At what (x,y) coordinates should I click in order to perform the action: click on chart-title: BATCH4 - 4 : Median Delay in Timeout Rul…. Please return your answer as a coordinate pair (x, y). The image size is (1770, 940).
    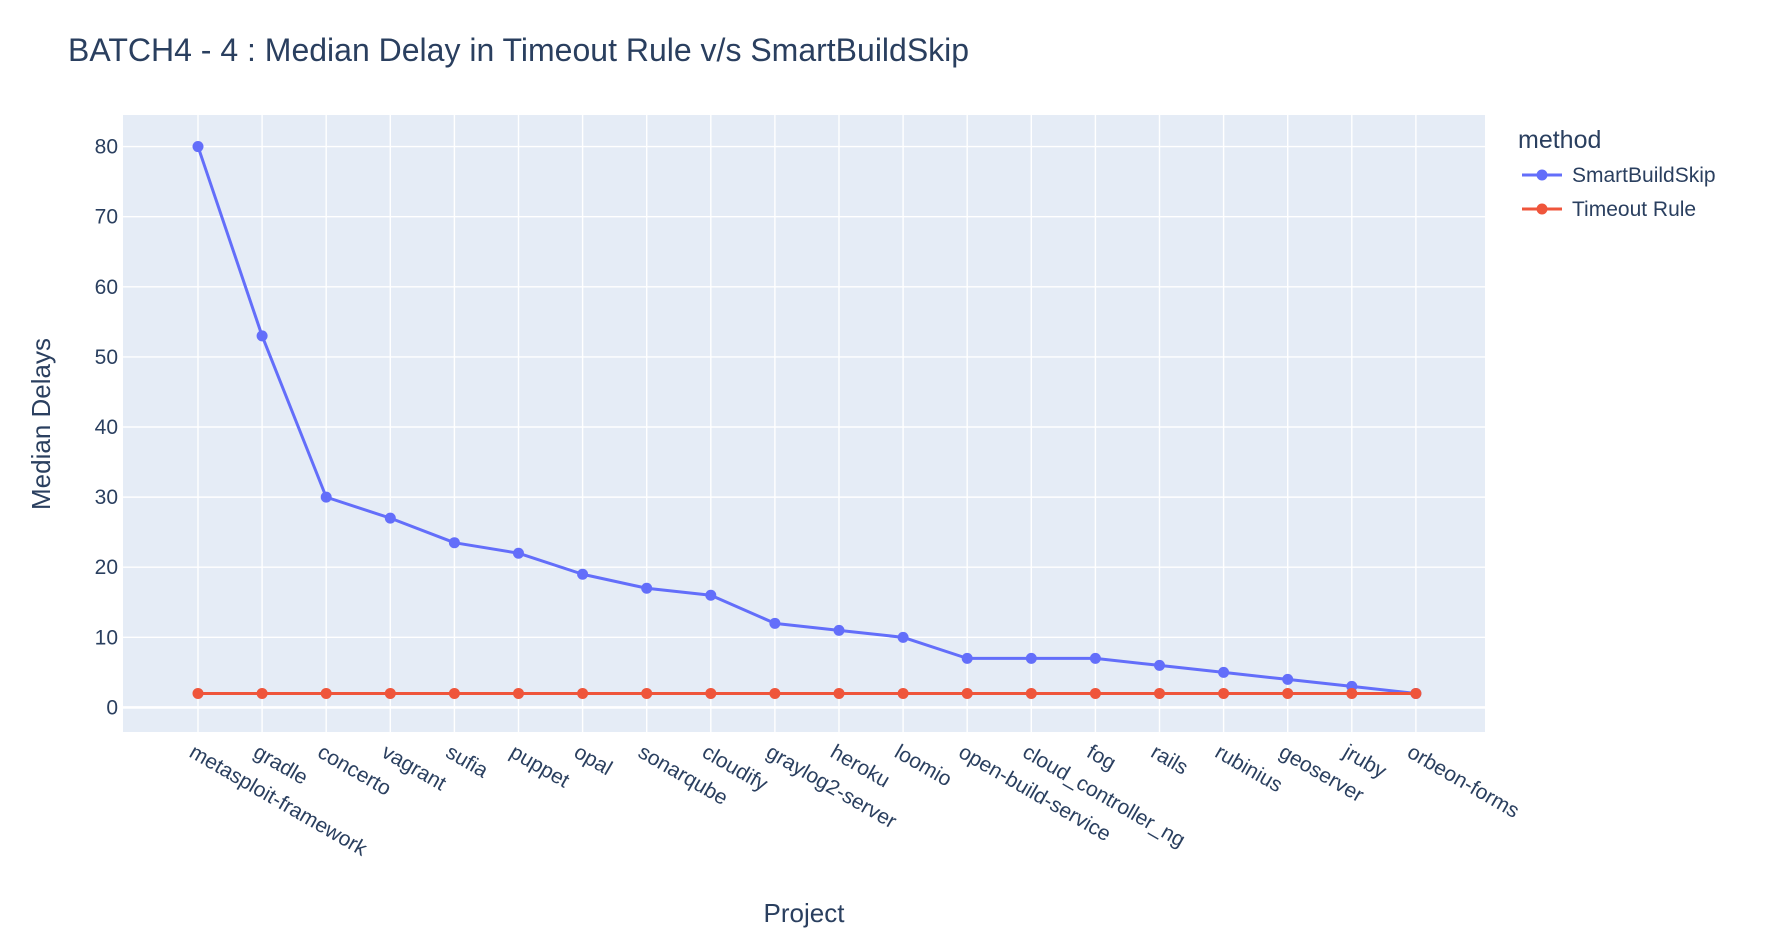
    Looking at the image, I should click on (518, 50).